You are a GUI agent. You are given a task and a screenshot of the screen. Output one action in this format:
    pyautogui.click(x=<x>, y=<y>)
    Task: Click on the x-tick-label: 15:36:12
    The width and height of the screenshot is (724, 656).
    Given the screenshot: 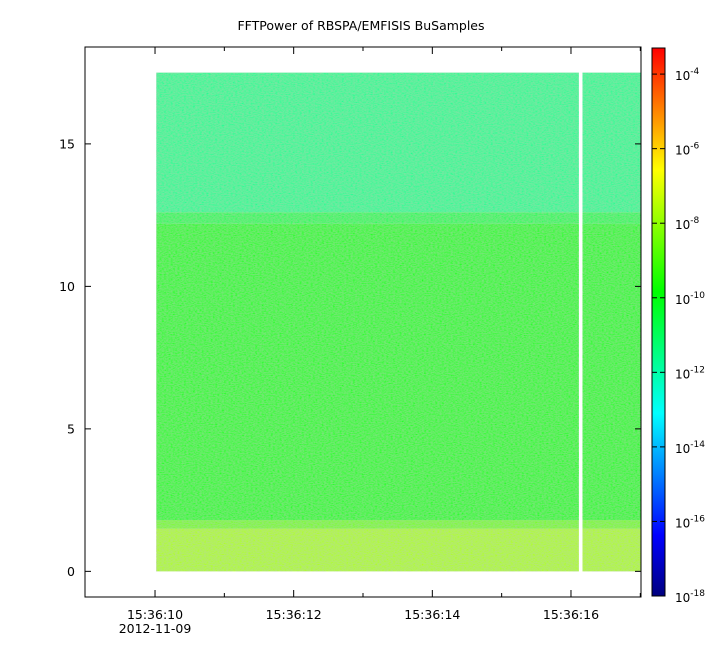 What is the action you would take?
    pyautogui.click(x=294, y=614)
    